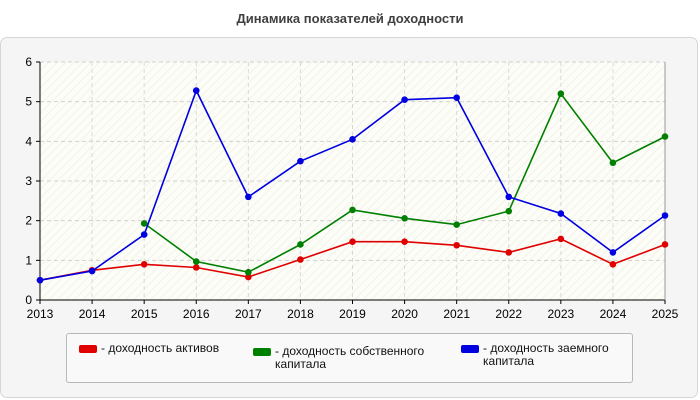 This screenshot has height=400, width=700. What do you see at coordinates (560, 314) in the screenshot?
I see `x-tick-label: 2023` at bounding box center [560, 314].